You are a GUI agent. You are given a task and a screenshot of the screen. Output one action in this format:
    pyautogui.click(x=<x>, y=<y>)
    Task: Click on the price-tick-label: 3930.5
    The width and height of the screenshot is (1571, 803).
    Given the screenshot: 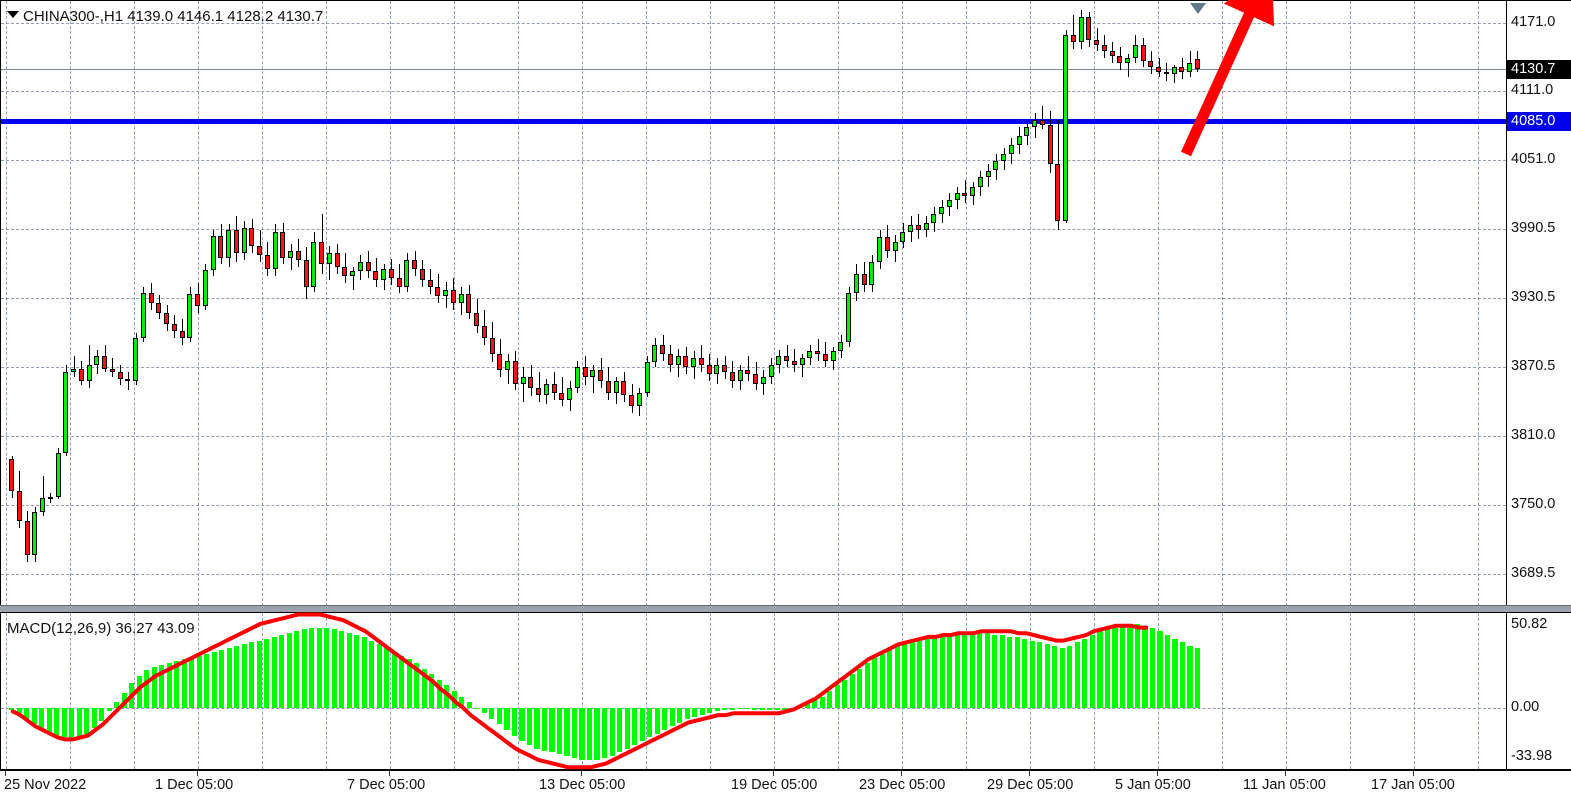 What is the action you would take?
    pyautogui.click(x=1533, y=297)
    